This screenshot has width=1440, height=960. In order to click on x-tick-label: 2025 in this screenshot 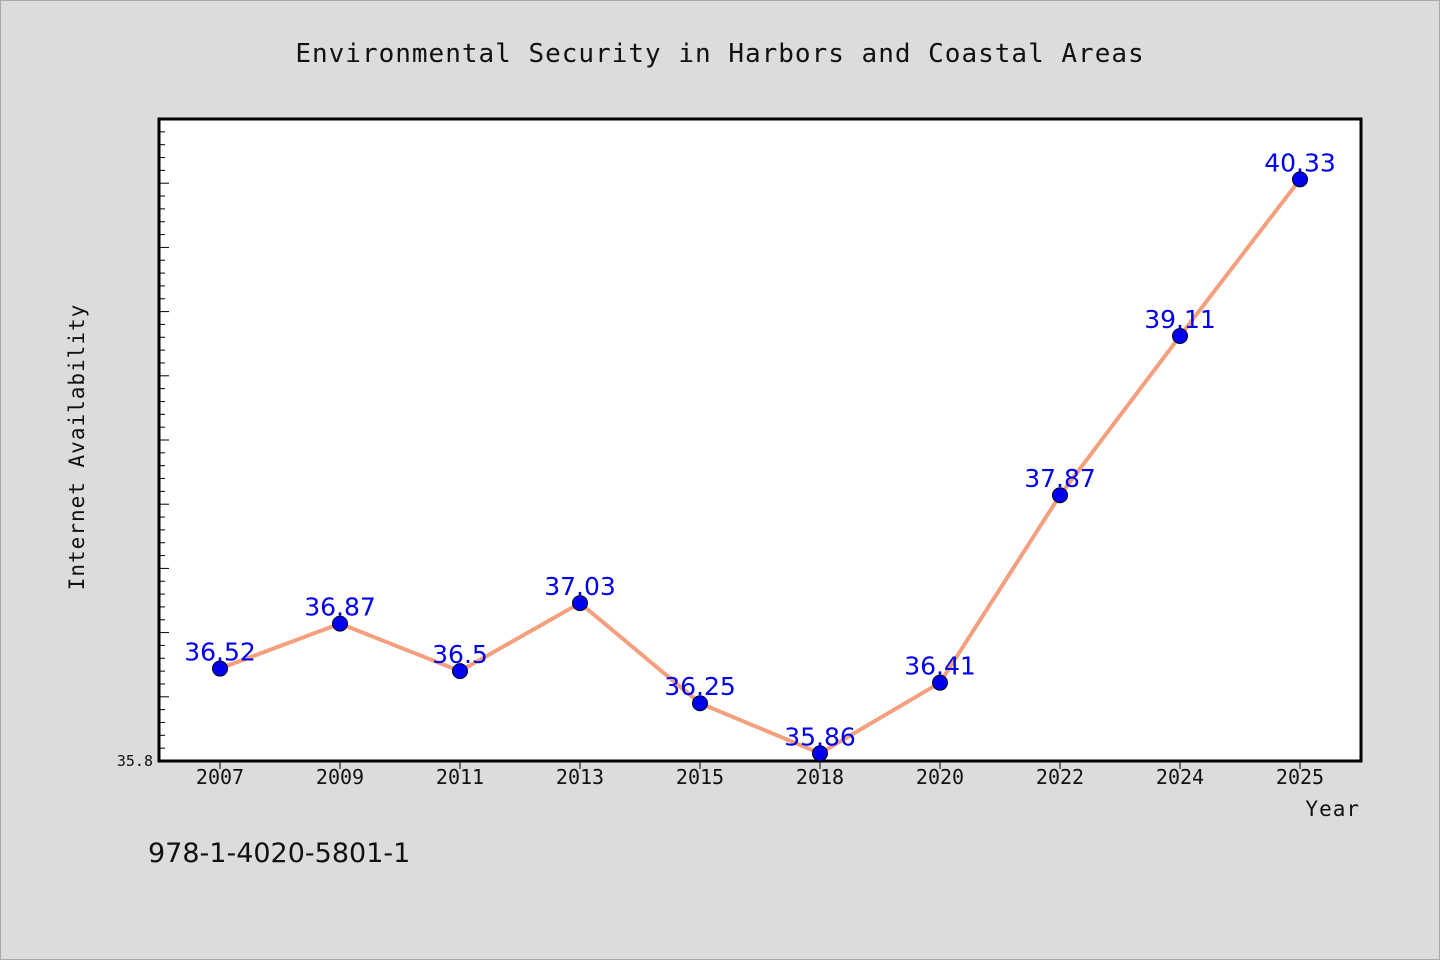, I will do `click(1300, 777)`.